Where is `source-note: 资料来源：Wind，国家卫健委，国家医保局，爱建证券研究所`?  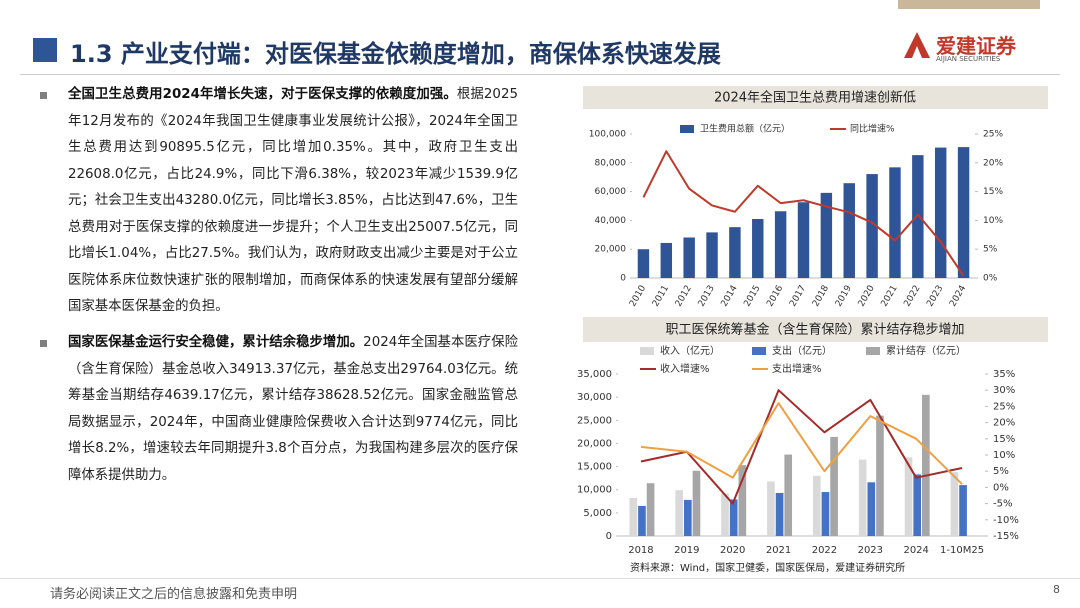
source-note: 资料来源：Wind，国家卫健委，国家医保局，爱建证券研究所 is located at coordinates (767, 567).